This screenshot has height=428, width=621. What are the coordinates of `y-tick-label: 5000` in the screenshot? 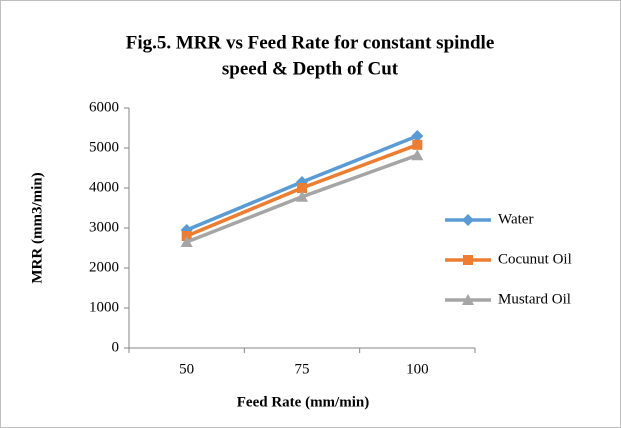 It's located at (104, 147).